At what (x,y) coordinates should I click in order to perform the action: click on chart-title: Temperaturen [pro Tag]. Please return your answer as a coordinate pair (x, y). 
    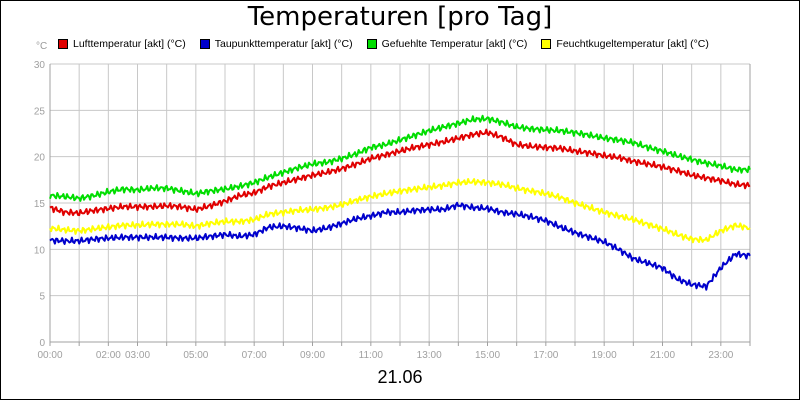
    Looking at the image, I should click on (400, 17).